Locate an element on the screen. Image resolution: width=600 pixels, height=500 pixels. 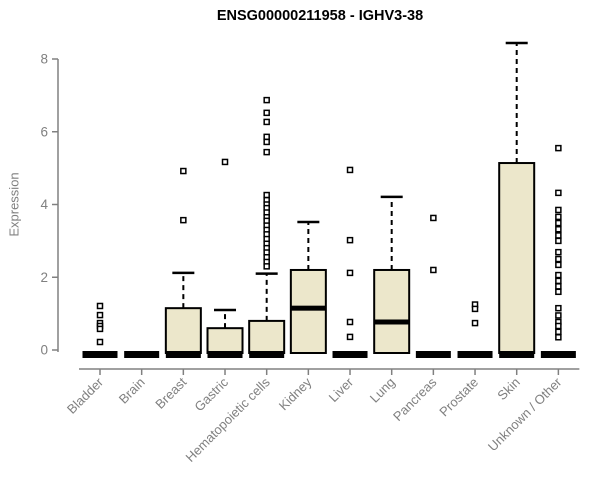
collapsed-box-bladder is located at coordinates (100, 354).